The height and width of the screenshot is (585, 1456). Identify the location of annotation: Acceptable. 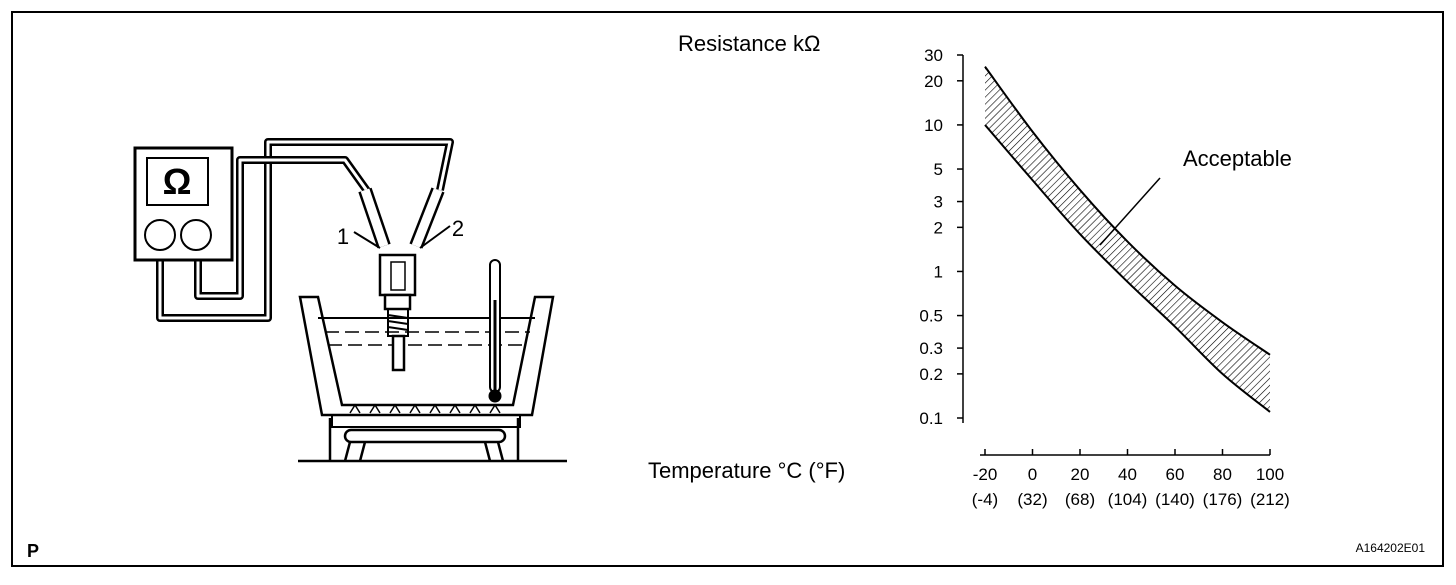
(1237, 158).